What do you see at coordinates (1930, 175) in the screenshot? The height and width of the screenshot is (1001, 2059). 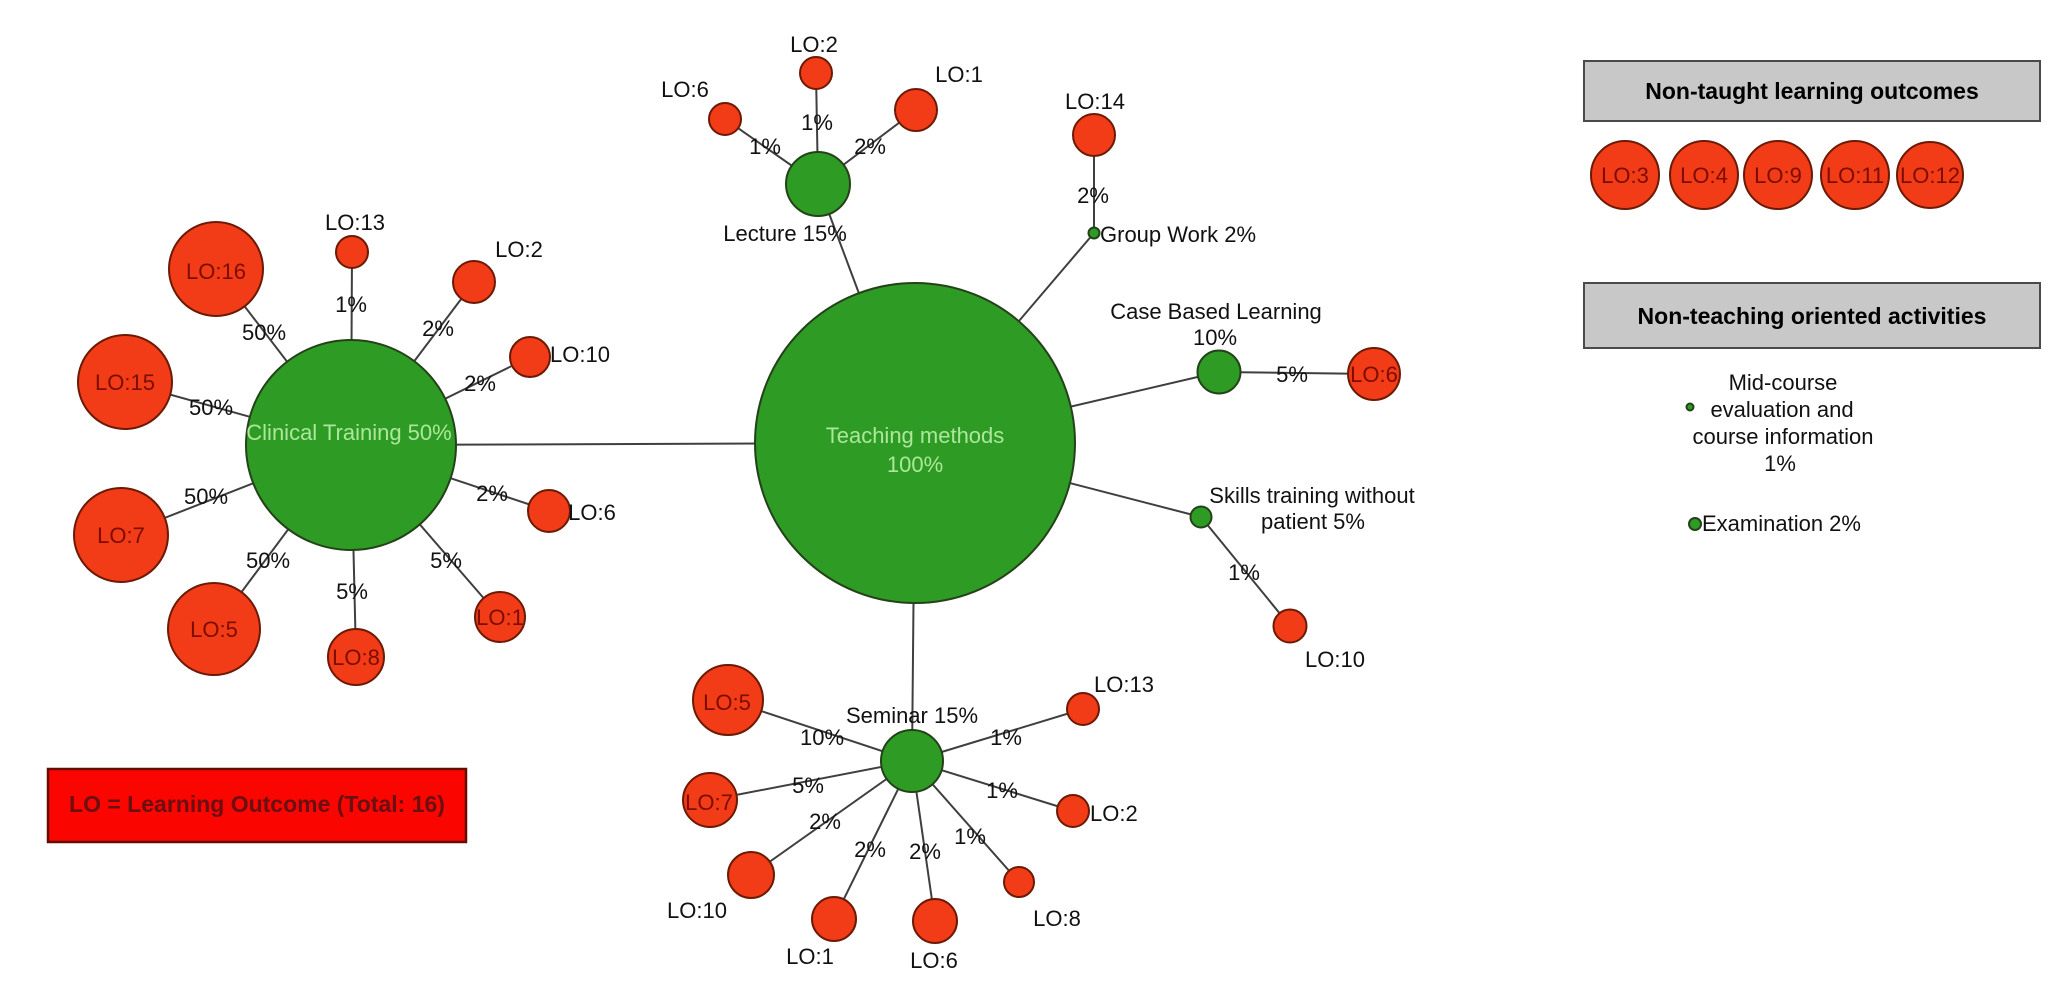 I see `svg-text: LO:12` at bounding box center [1930, 175].